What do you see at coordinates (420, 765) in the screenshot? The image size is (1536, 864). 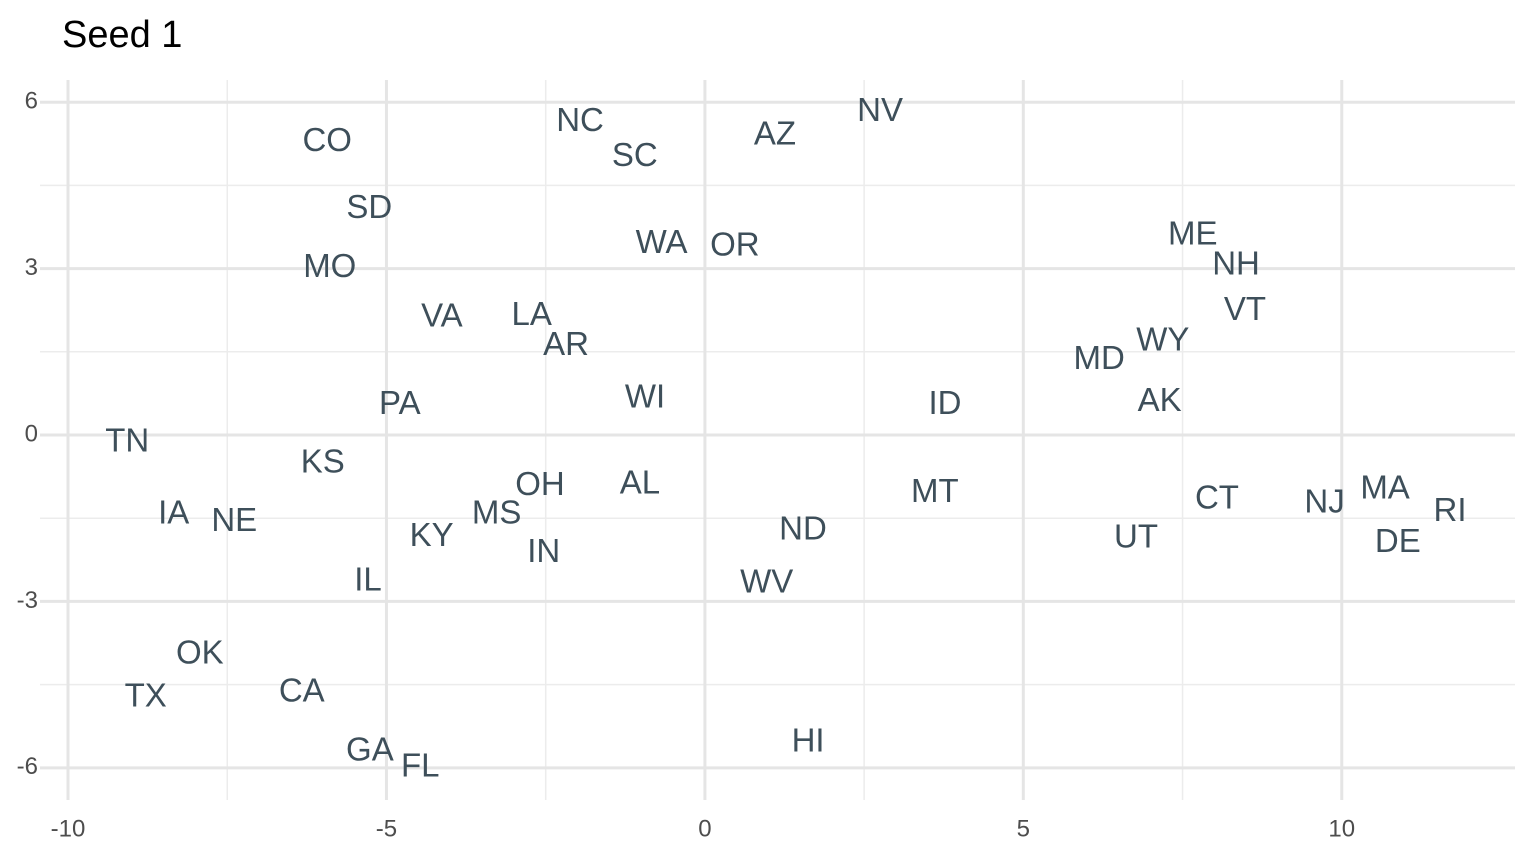 I see `point-label: FL` at bounding box center [420, 765].